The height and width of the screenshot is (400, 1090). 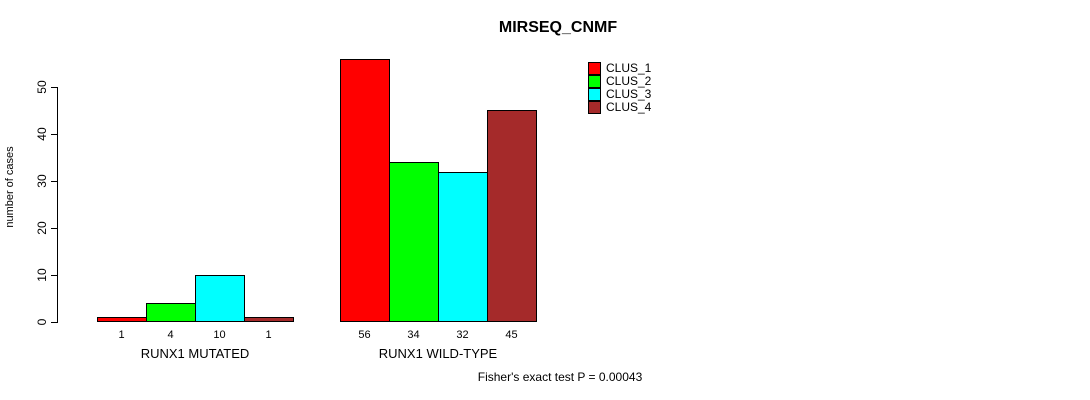 What do you see at coordinates (42, 181) in the screenshot?
I see `y-tick-label: 30` at bounding box center [42, 181].